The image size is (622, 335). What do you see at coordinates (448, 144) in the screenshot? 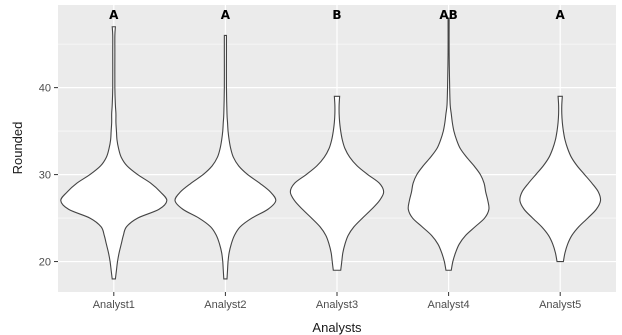
I see `violin-analyst4` at bounding box center [448, 144].